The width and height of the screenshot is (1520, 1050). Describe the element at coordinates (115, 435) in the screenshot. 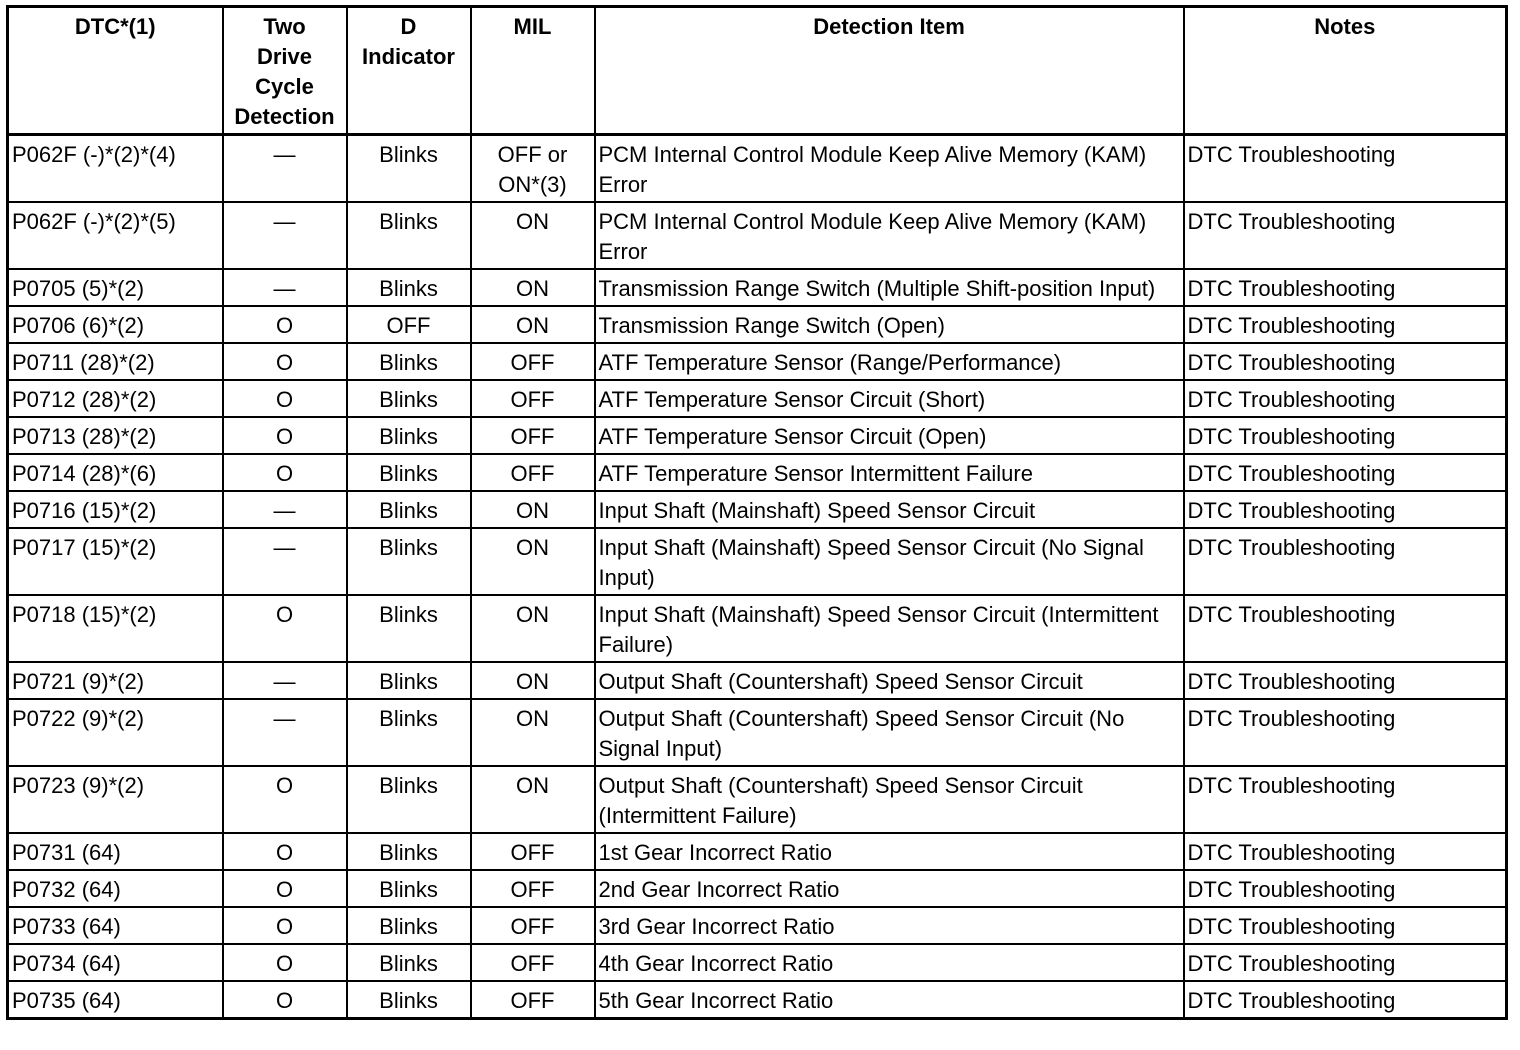

I see `table-cell: P0713 (28)*(2)` at that location.